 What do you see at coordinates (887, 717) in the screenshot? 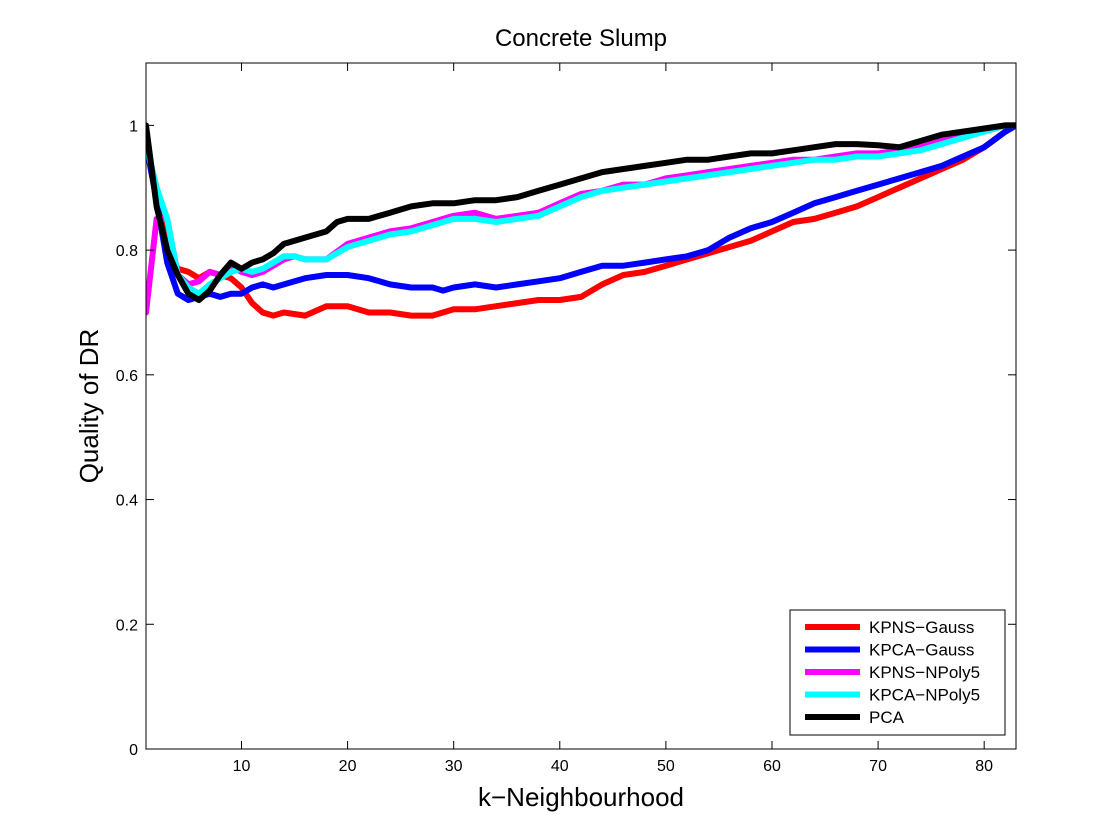
I see `legend-label-4: PCA` at bounding box center [887, 717].